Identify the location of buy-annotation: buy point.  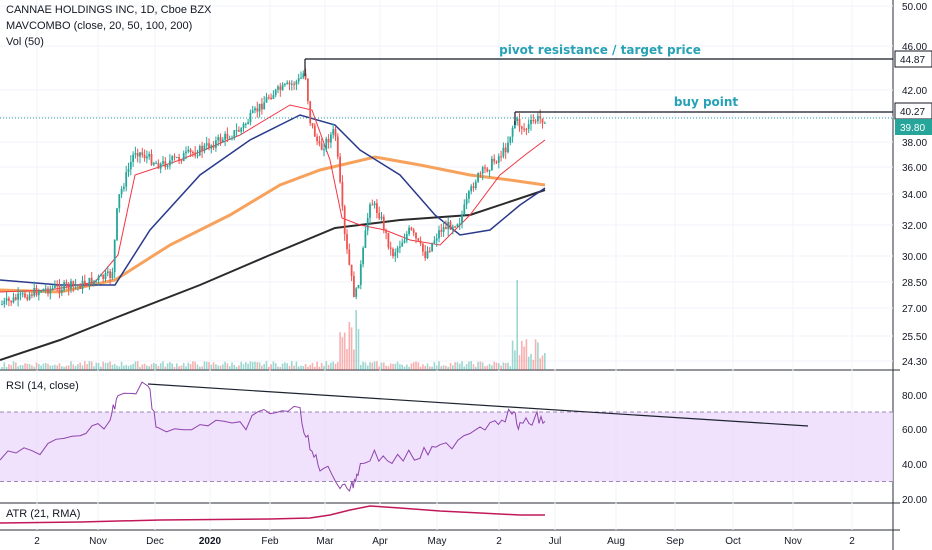
(706, 102).